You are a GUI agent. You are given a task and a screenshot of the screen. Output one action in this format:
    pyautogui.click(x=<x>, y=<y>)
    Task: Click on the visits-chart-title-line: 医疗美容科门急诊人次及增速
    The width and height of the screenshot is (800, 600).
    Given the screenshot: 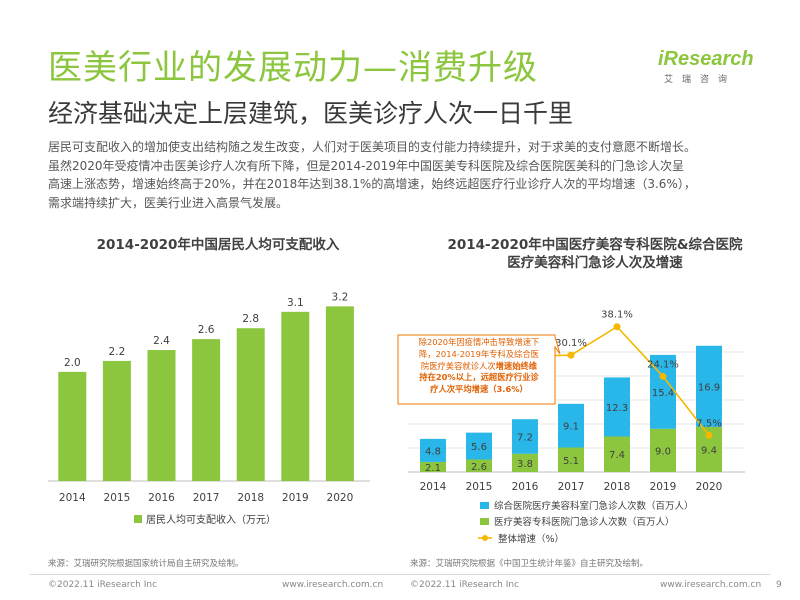 What is the action you would take?
    pyautogui.click(x=595, y=263)
    